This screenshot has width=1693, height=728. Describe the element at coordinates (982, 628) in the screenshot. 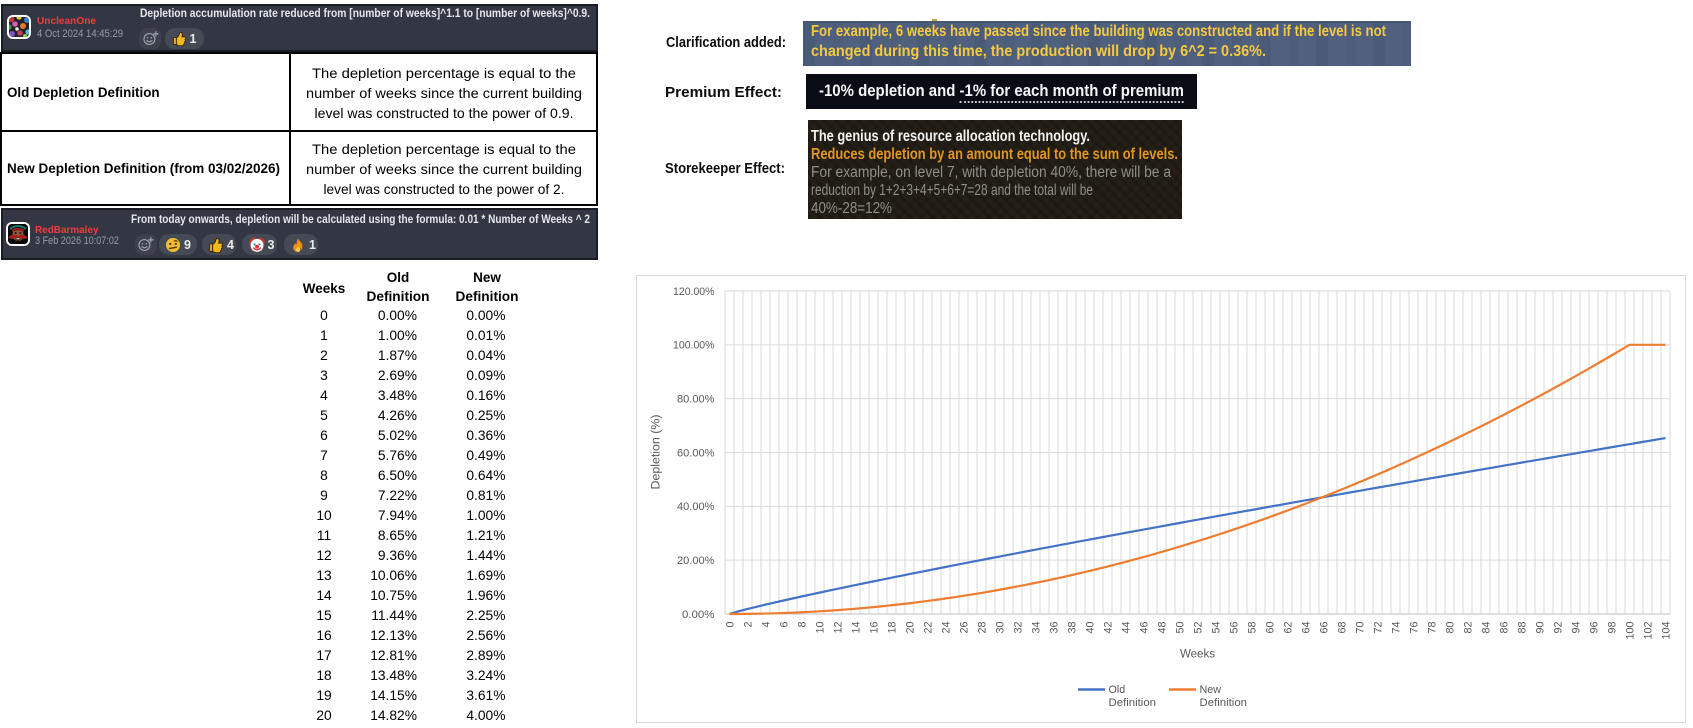

I see `svg-text: 28` at that location.